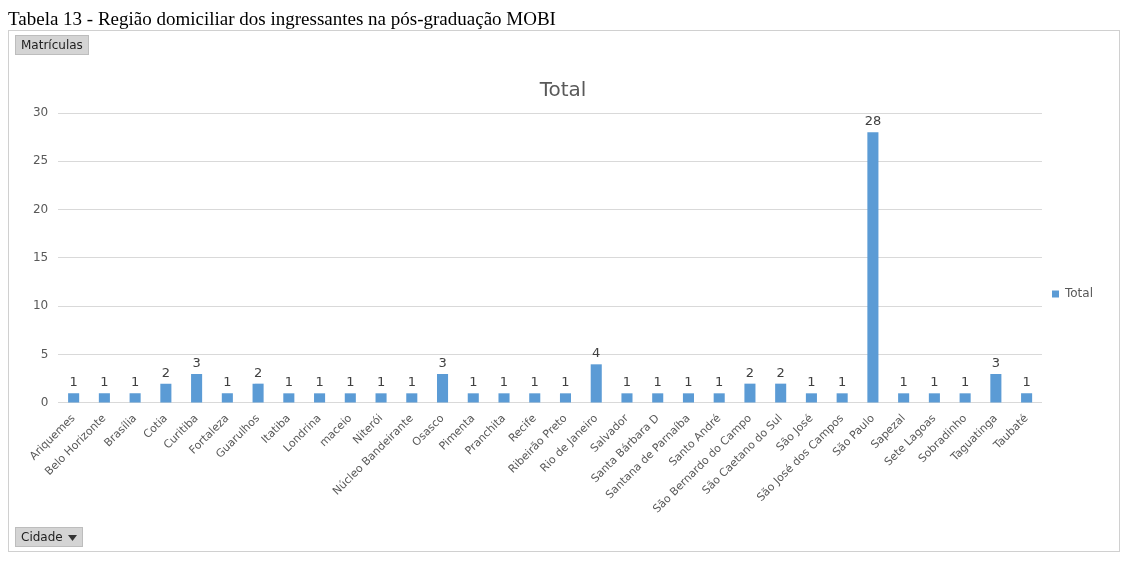  Describe the element at coordinates (44, 353) in the screenshot. I see `y-tick-label: 5` at that location.